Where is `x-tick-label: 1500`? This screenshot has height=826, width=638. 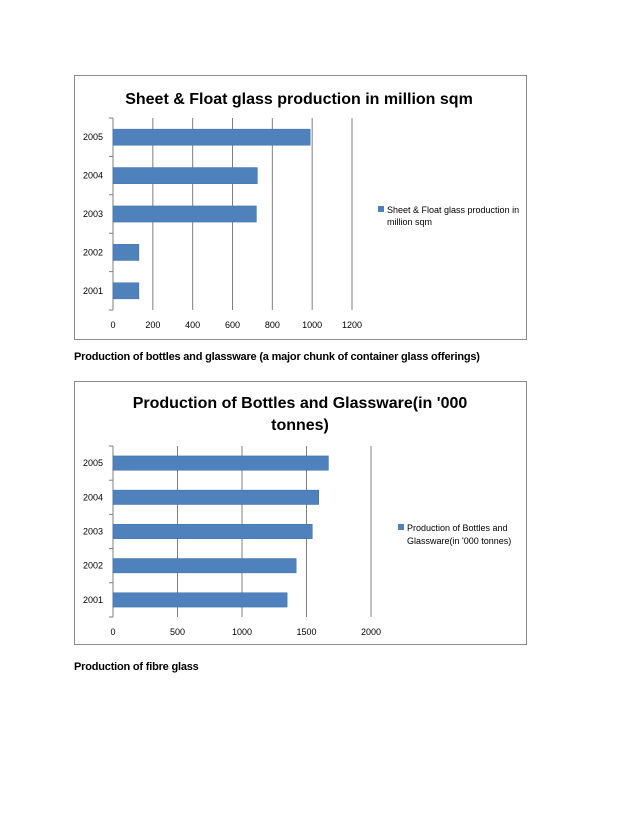
x-tick-label: 1500 is located at coordinates (306, 632).